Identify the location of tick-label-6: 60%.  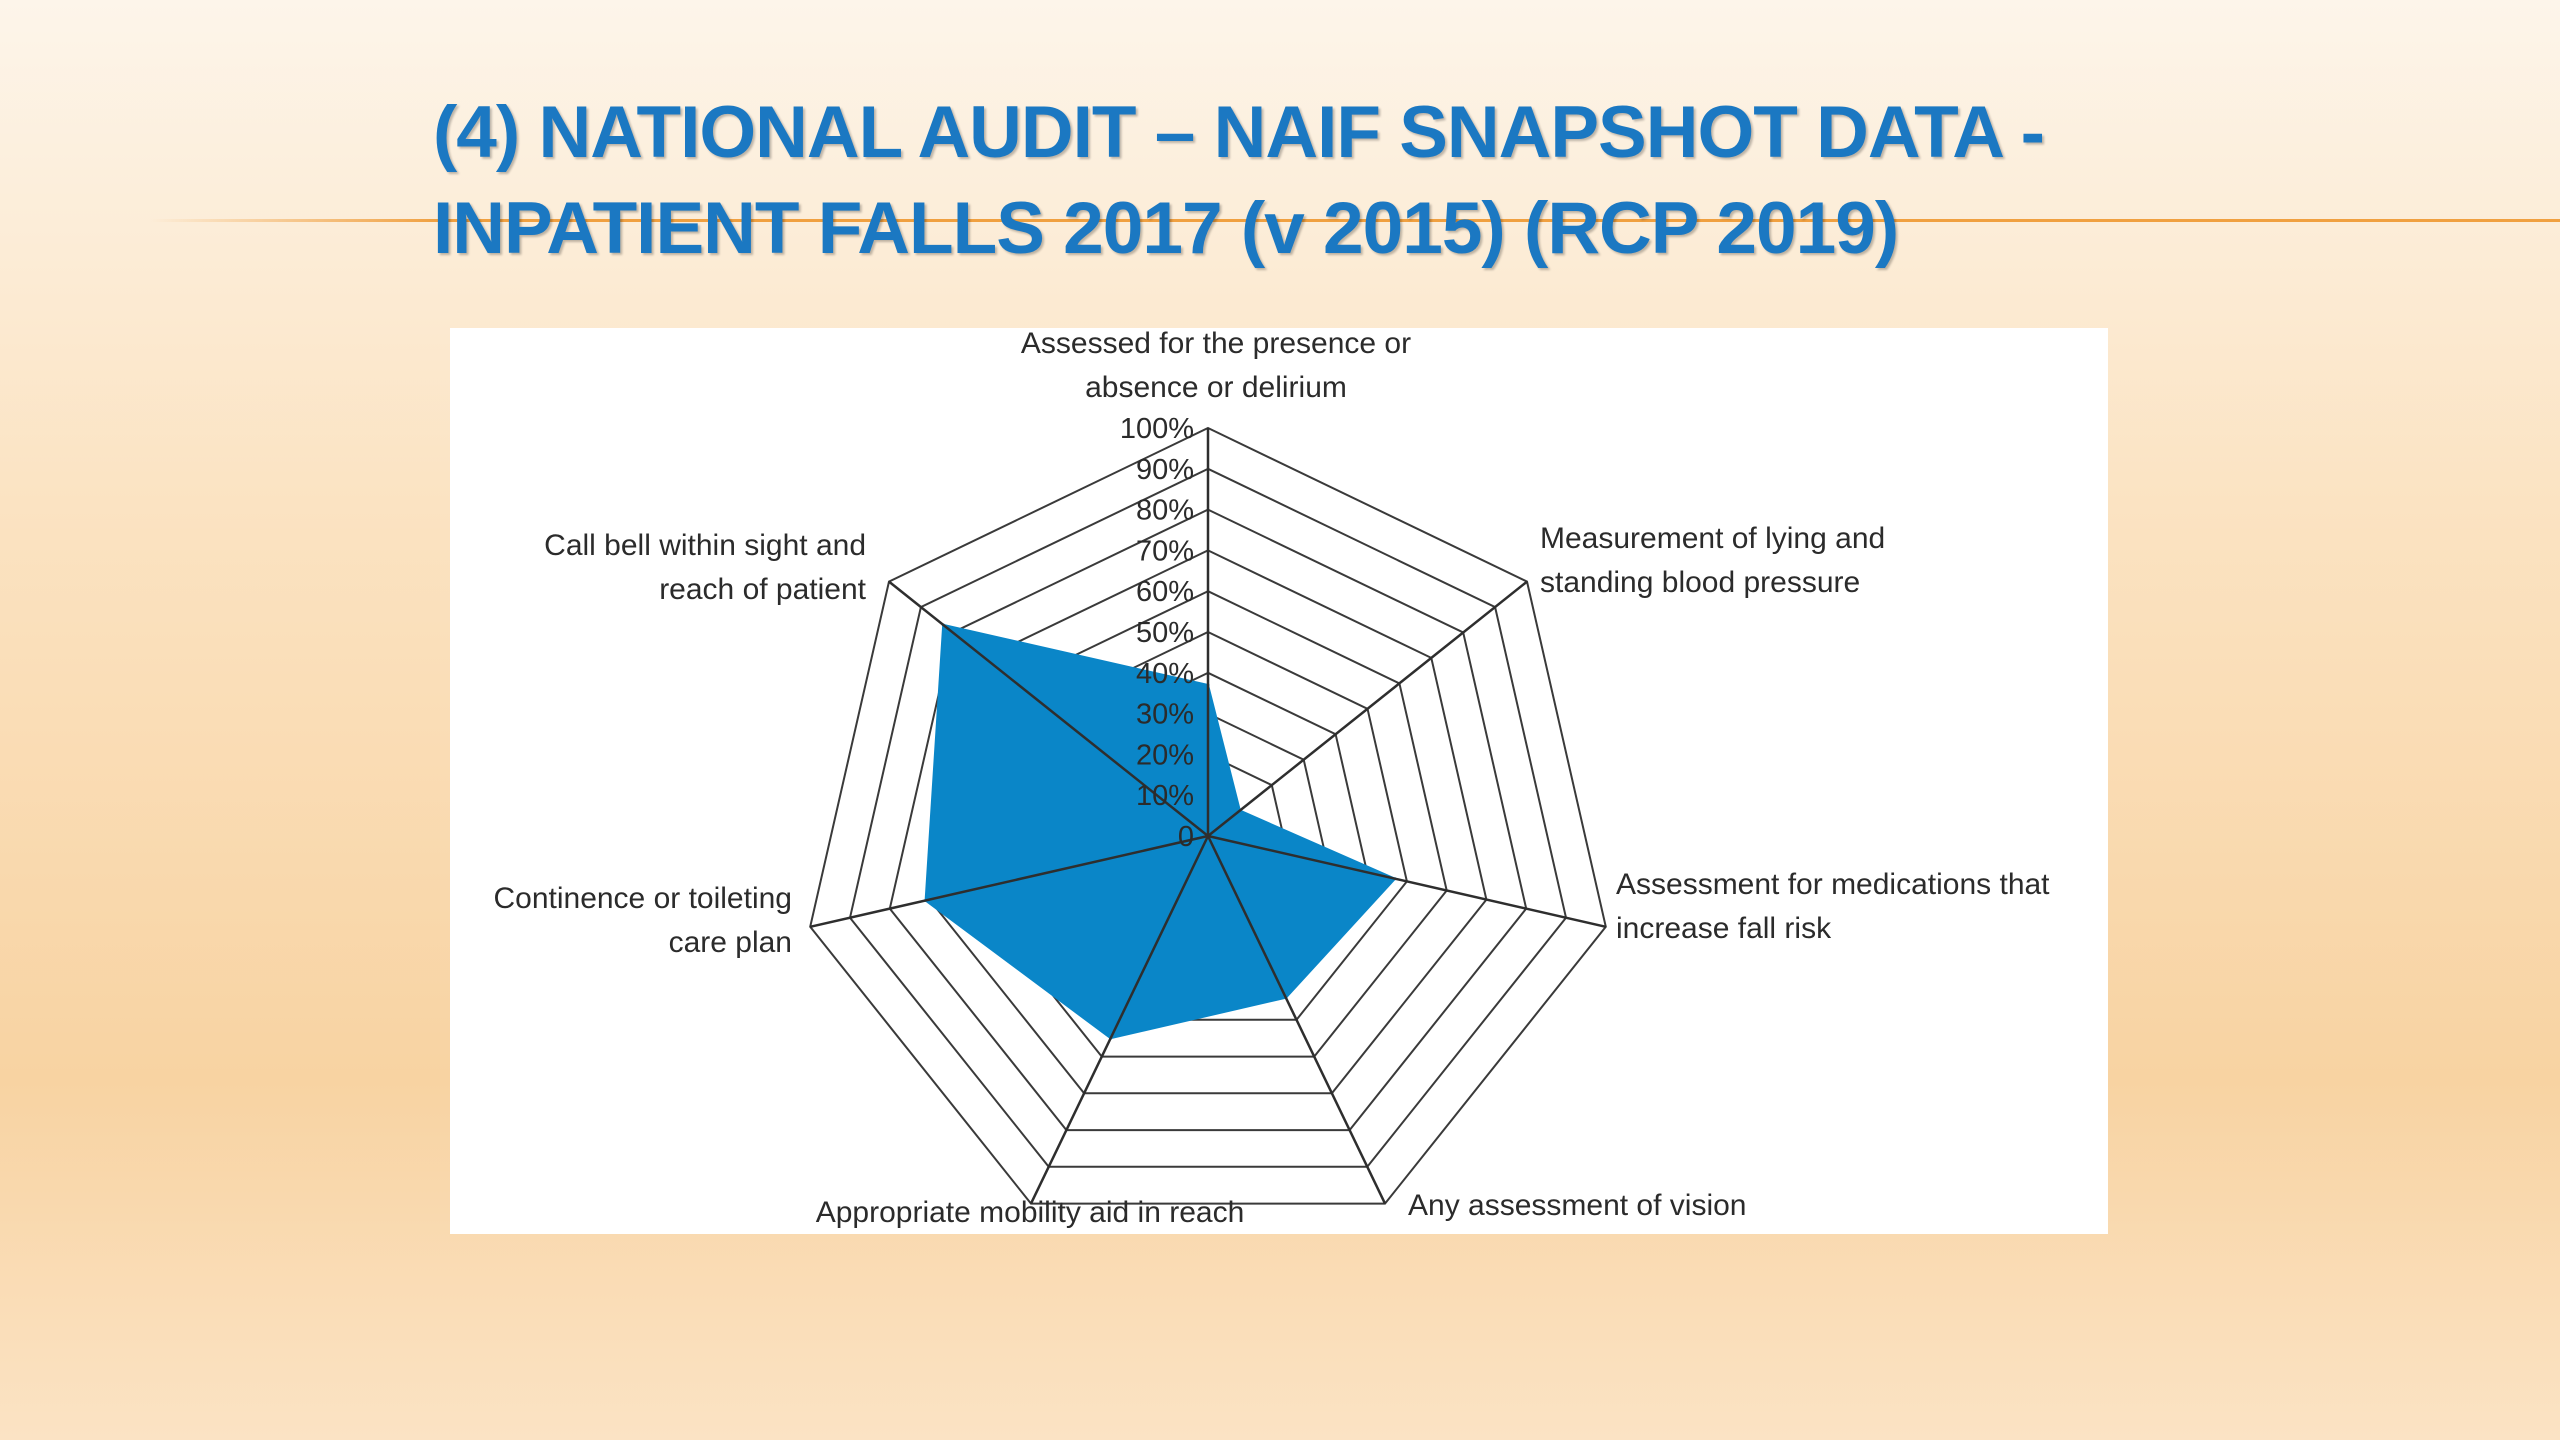
(1165, 592).